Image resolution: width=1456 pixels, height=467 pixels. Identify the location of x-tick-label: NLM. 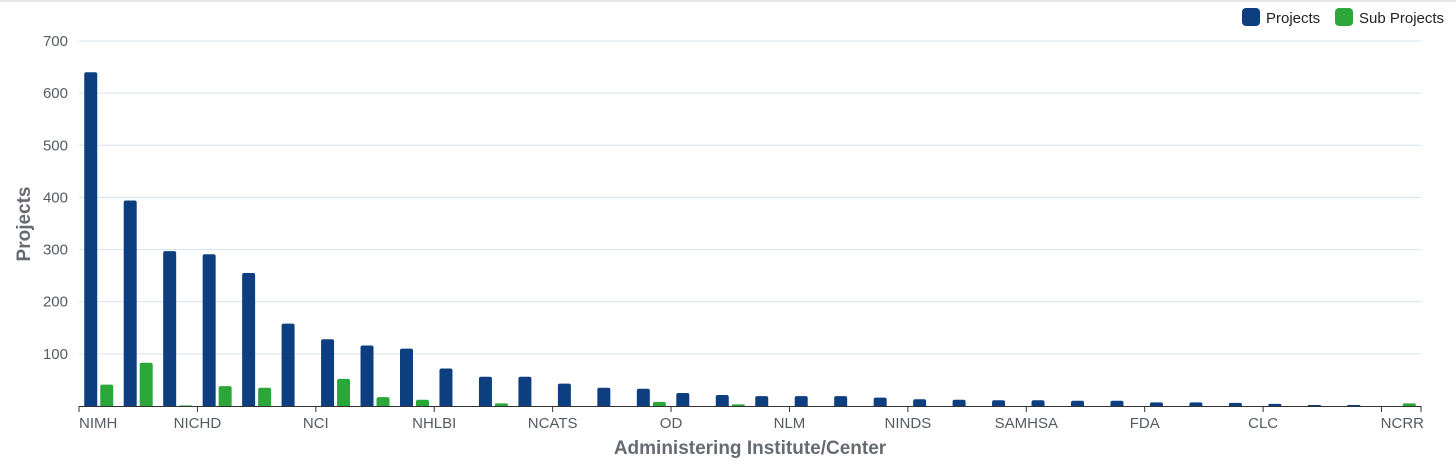
(790, 423).